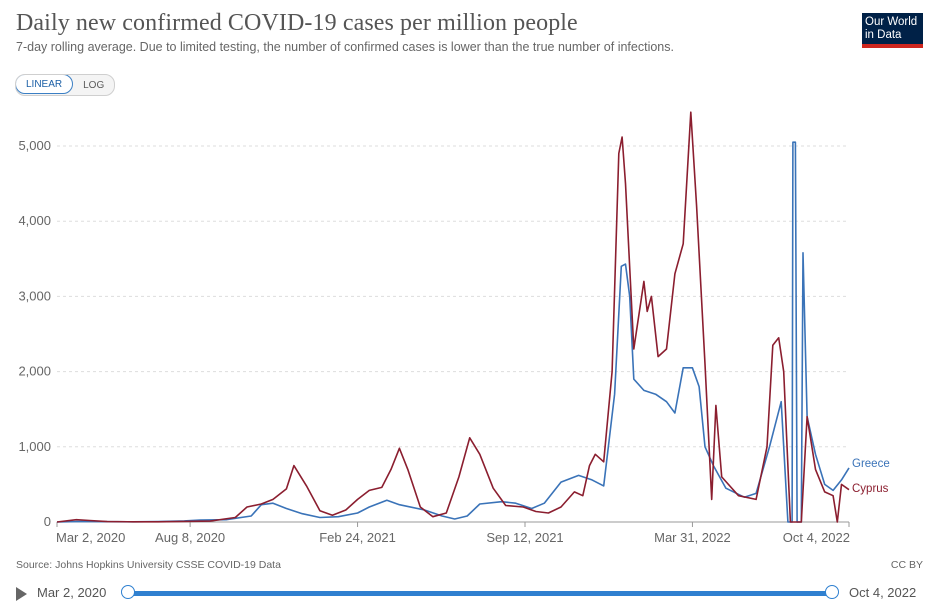  Describe the element at coordinates (190, 537) in the screenshot. I see `x-tick-label: Aug 8, 2020` at that location.